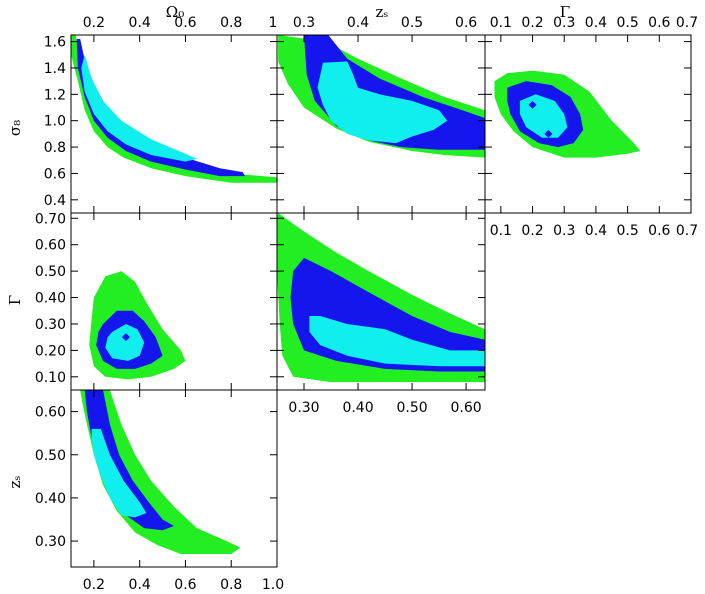 The height and width of the screenshot is (594, 705). I want to click on xtick-label: 1, so click(273, 23).